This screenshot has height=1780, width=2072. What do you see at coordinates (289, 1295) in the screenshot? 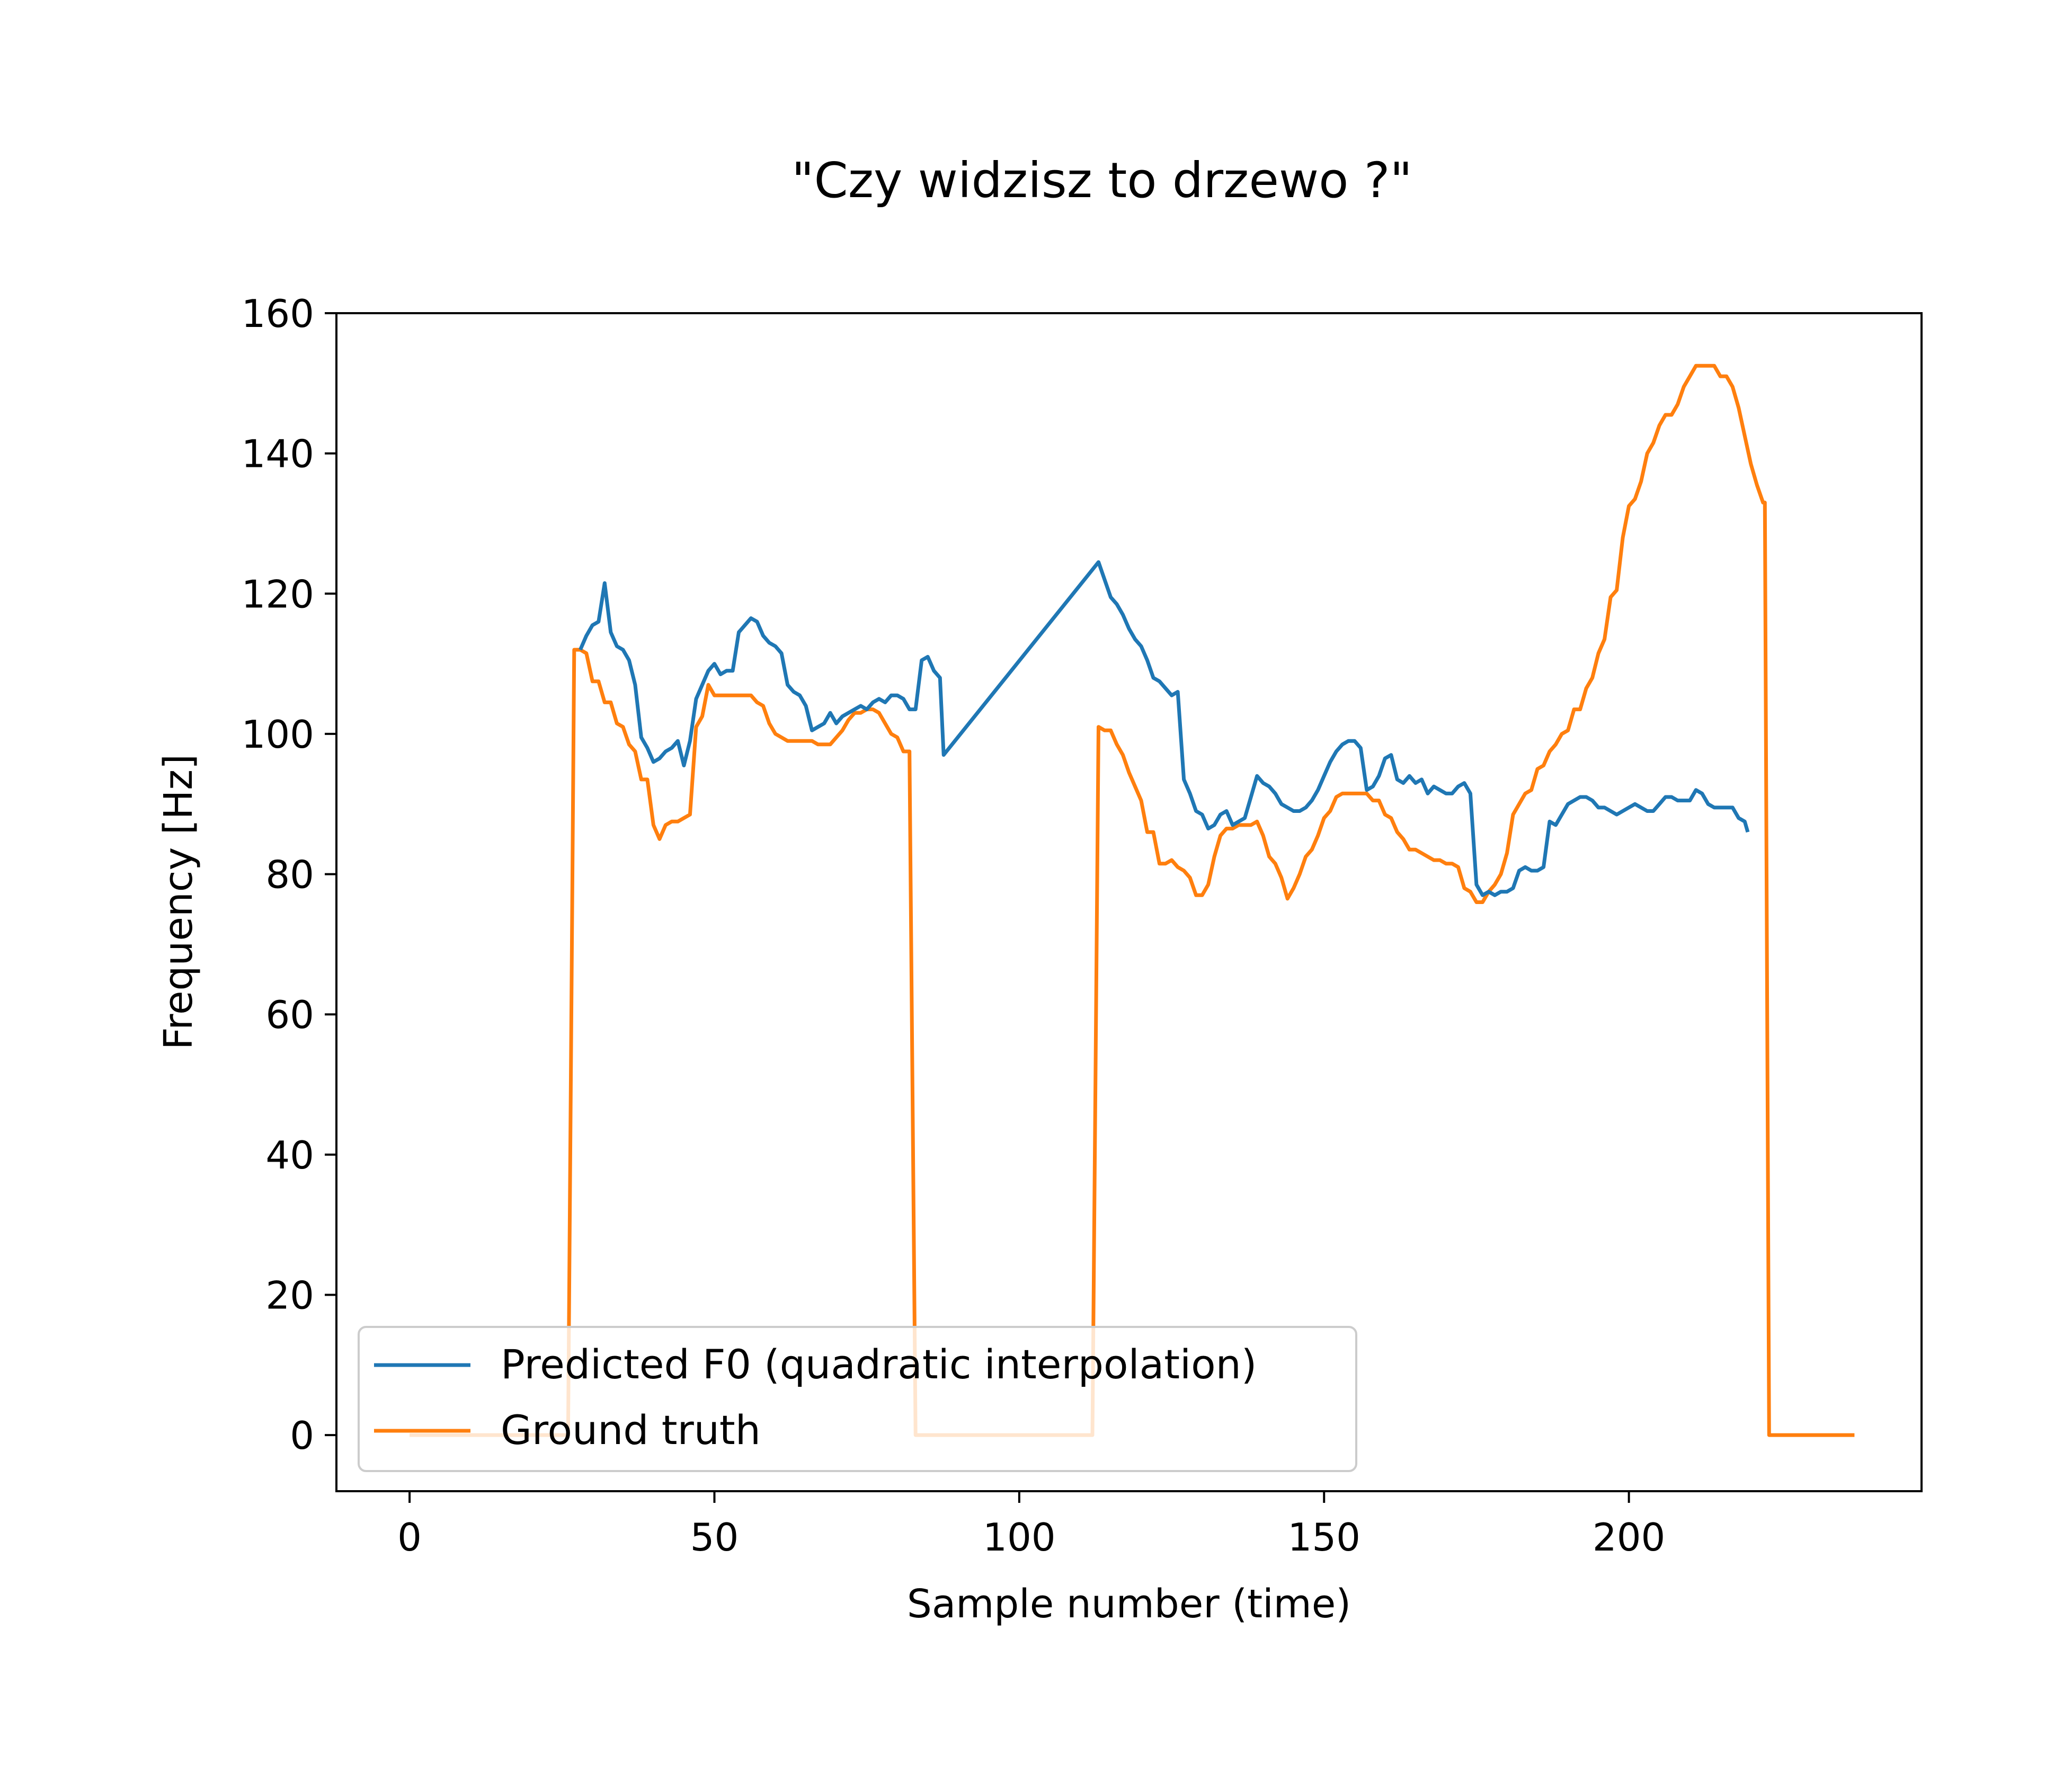
I see `y-tick-label: 20` at bounding box center [289, 1295].